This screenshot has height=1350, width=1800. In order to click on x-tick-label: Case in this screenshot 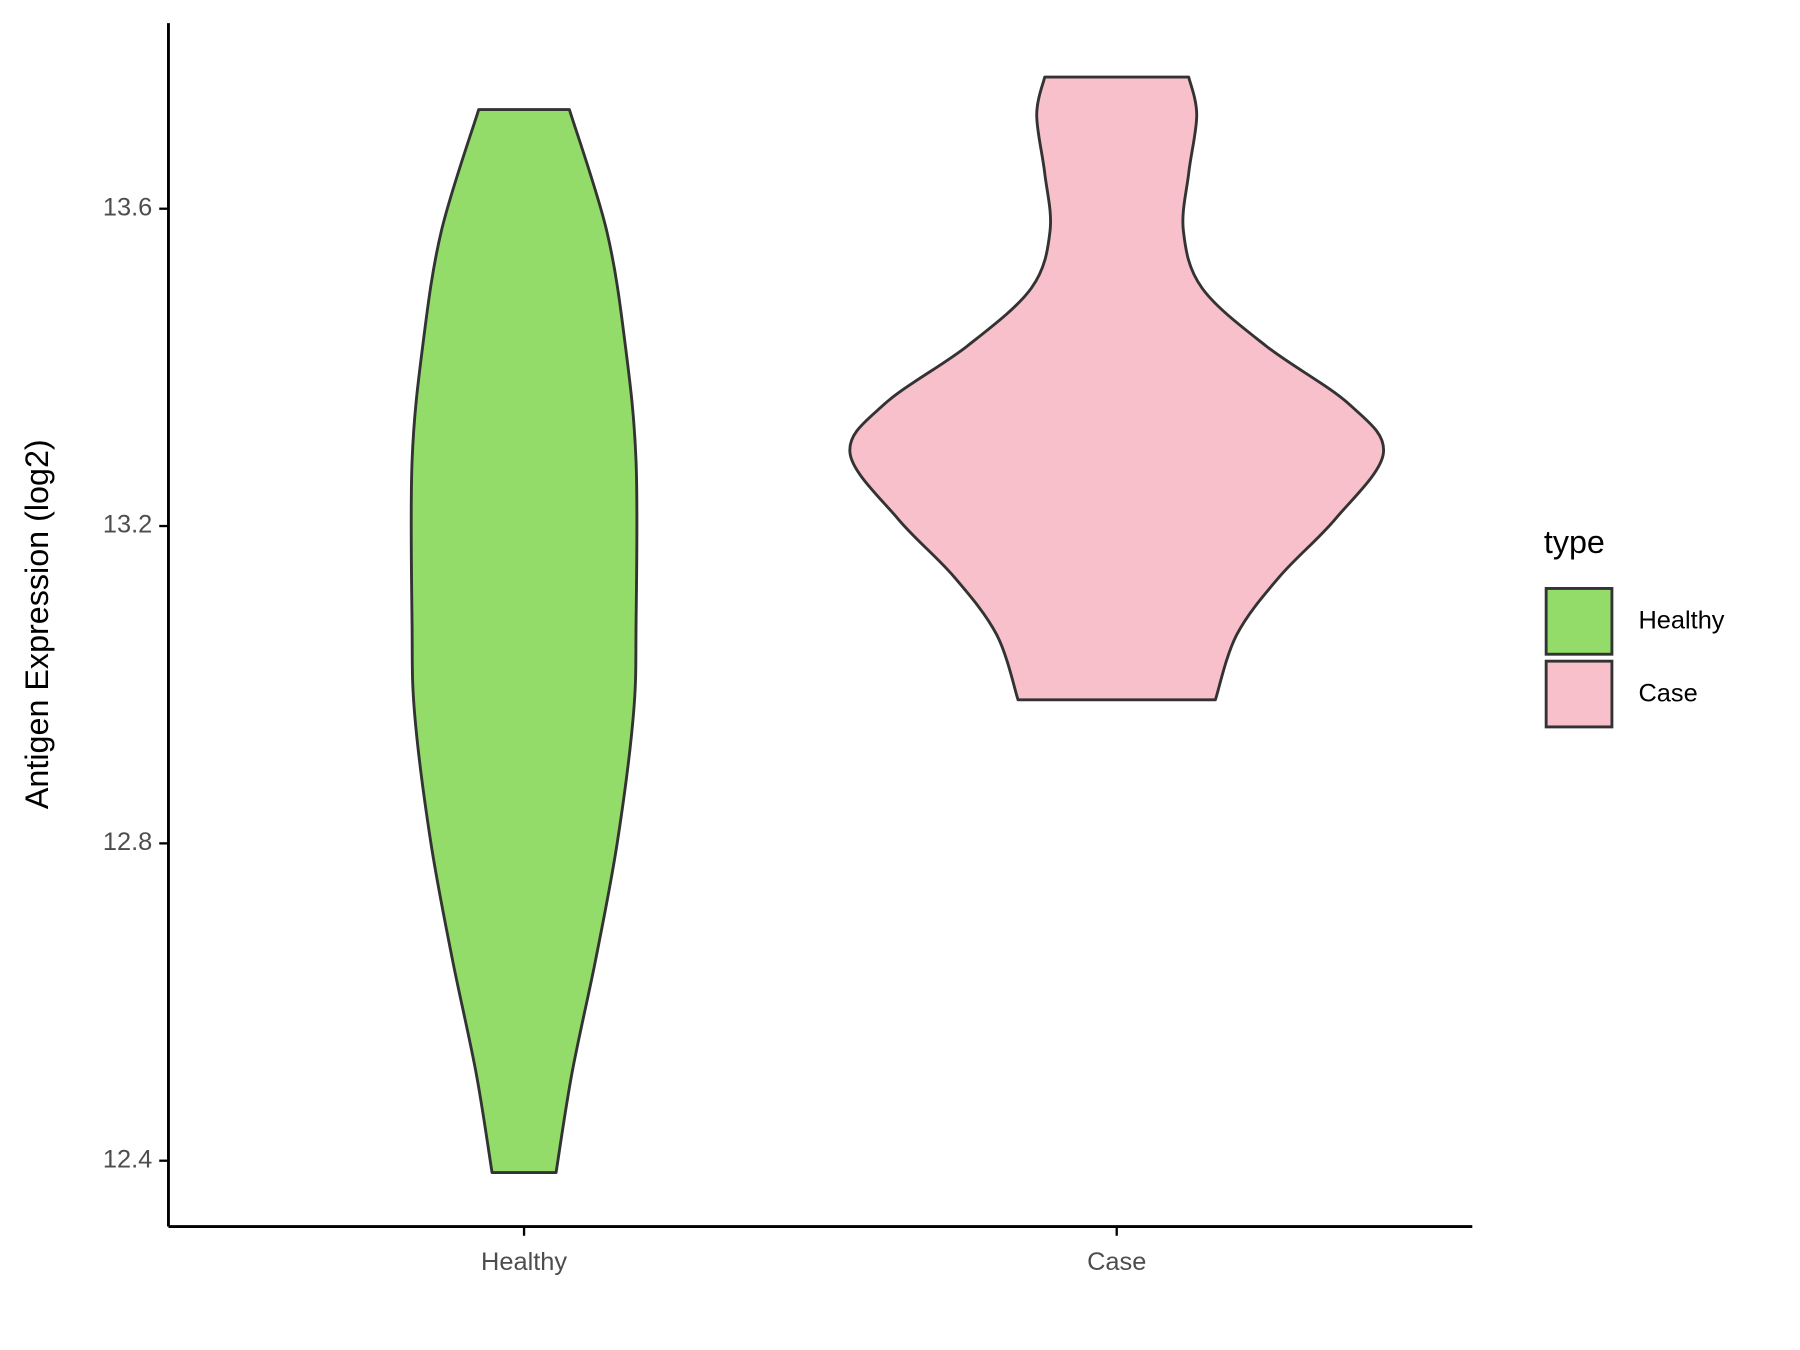, I will do `click(1116, 1262)`.